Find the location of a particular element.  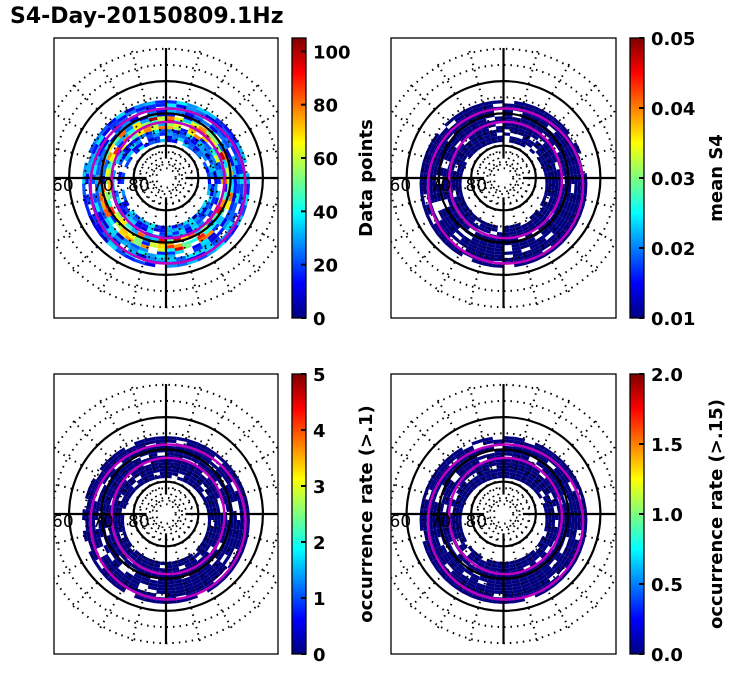

colorbar-tick-label: 0.0 is located at coordinates (667, 655).